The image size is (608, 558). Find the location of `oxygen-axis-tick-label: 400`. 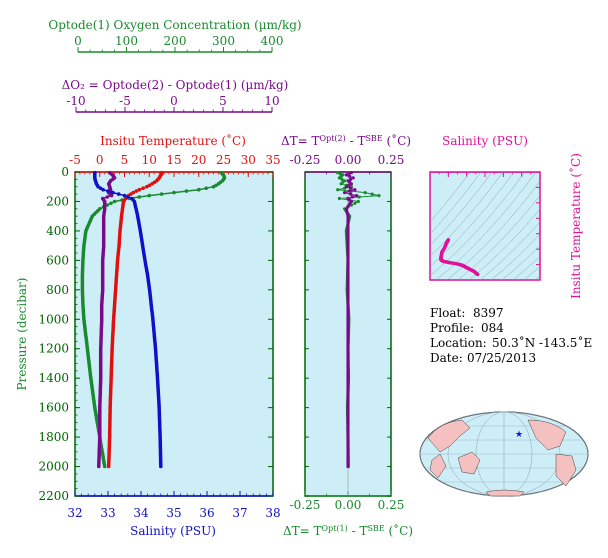

oxygen-axis-tick-label: 400 is located at coordinates (272, 41).